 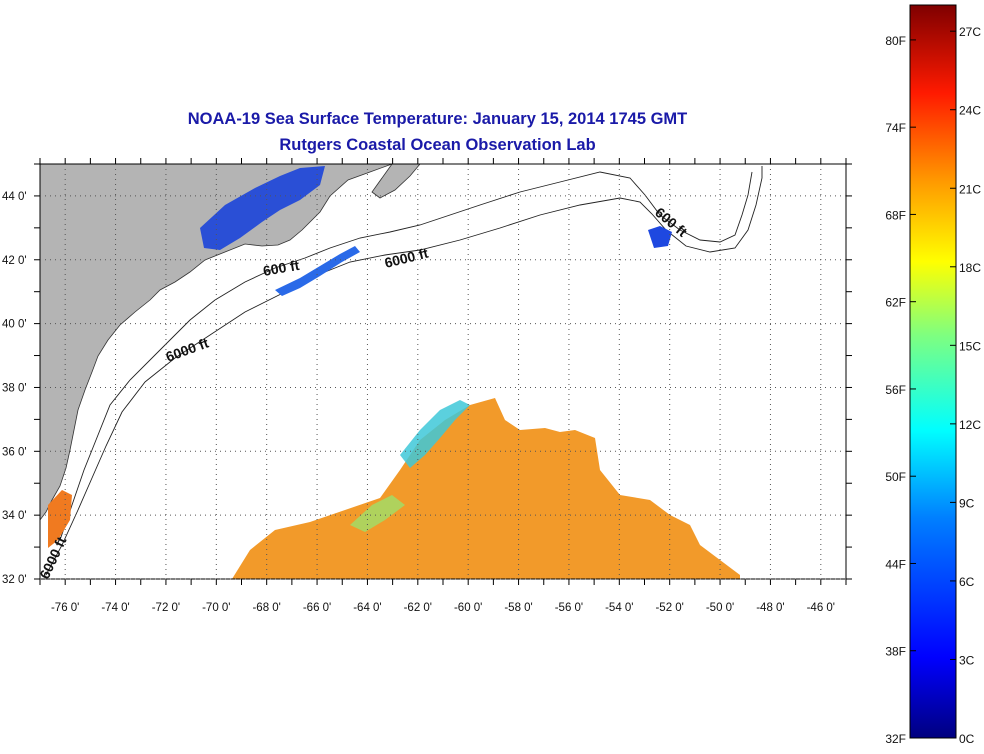 I want to click on fahrenheit-label: 74F, so click(x=895, y=128).